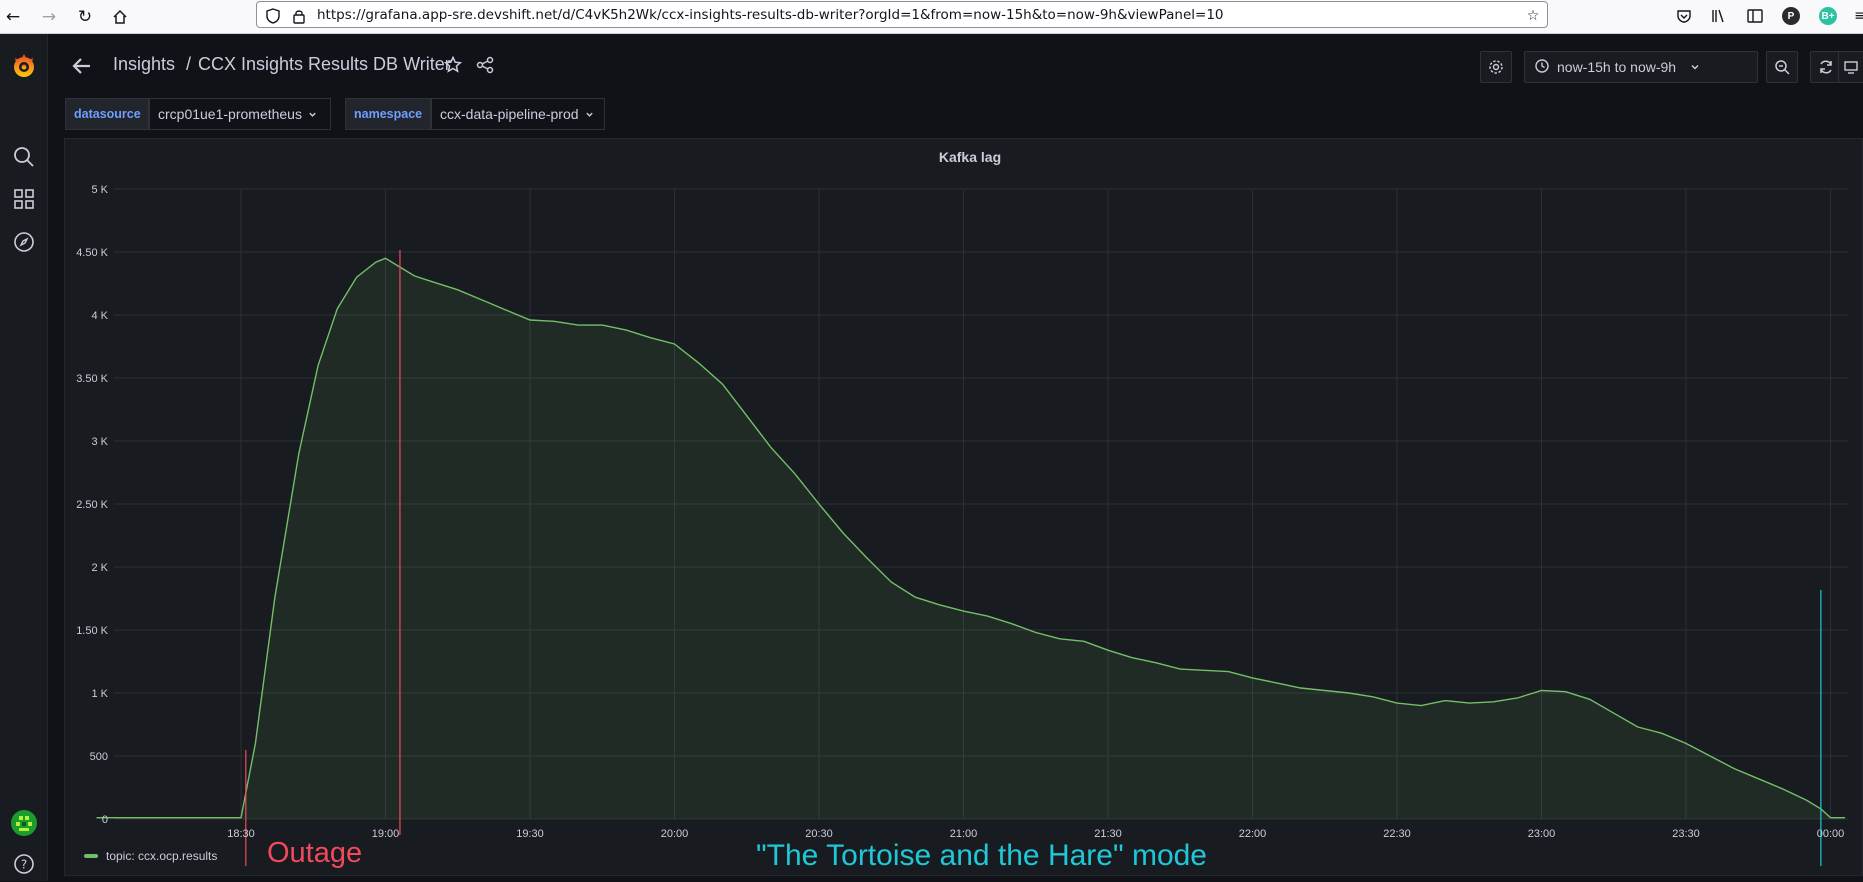 The width and height of the screenshot is (1863, 882). I want to click on help-icon: ?, so click(24, 864).